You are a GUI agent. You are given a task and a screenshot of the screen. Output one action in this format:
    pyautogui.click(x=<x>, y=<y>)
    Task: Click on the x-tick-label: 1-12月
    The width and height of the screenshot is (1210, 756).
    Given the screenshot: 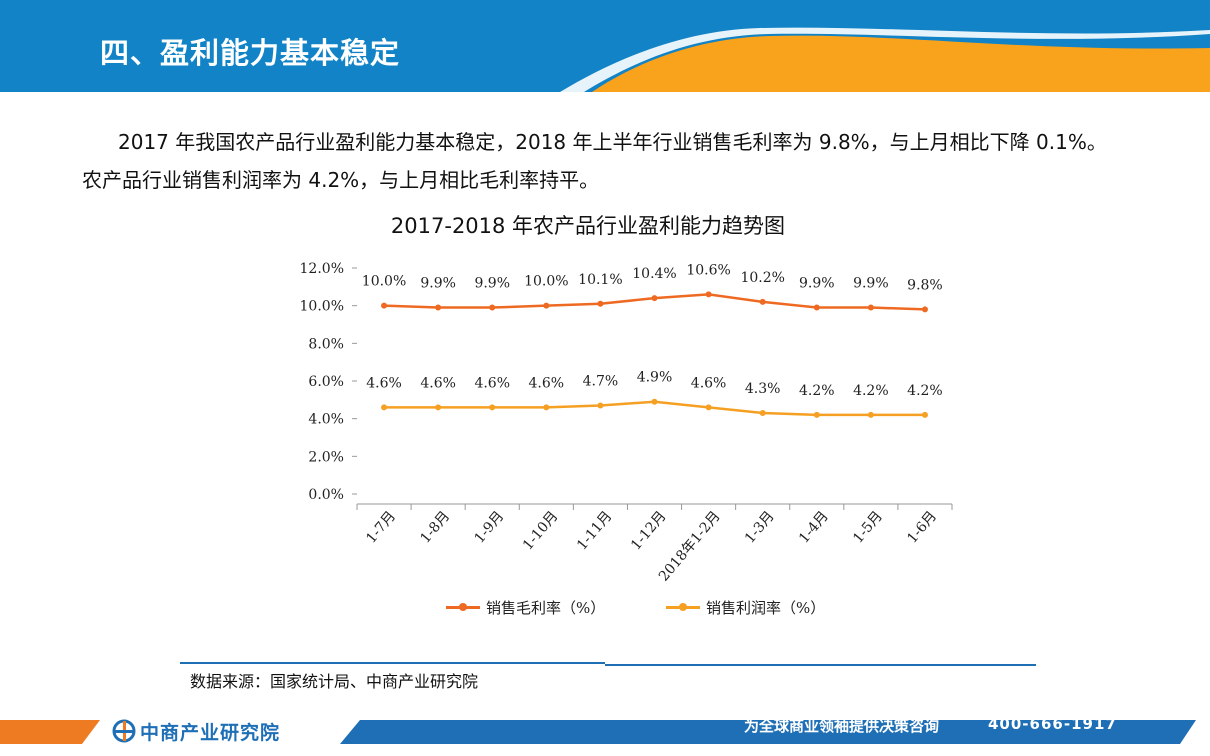 What is the action you would take?
    pyautogui.click(x=648, y=530)
    